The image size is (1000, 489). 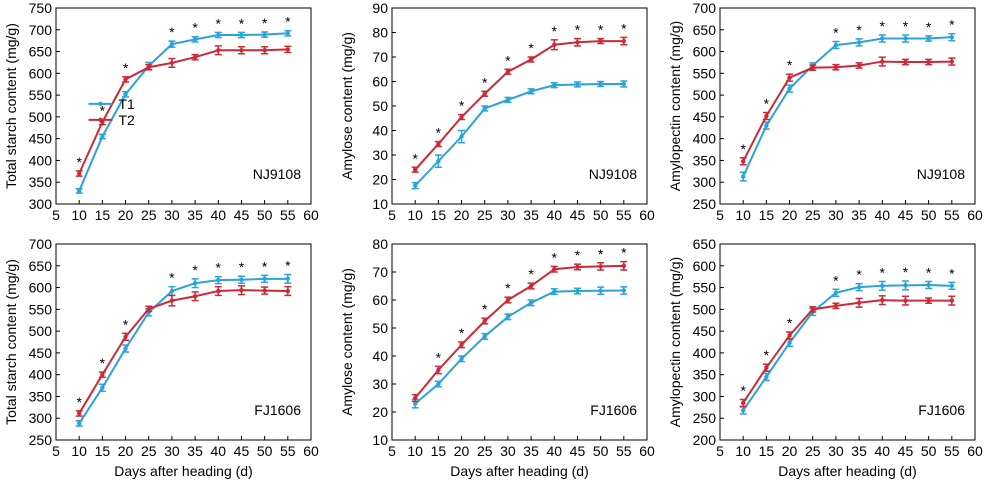 I want to click on x-tick-label: 40, so click(x=218, y=451).